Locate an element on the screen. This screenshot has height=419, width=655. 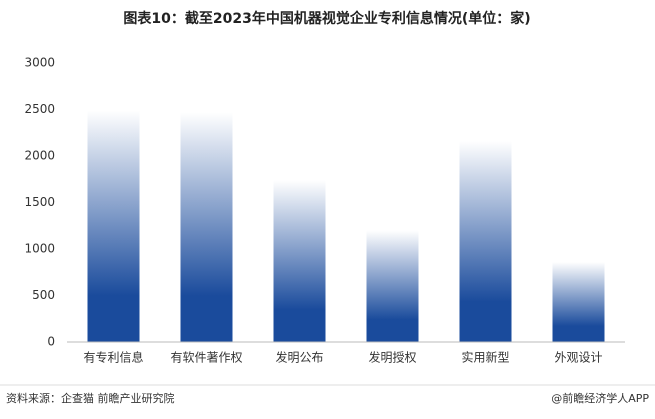
x-tick-label: 实用新型 is located at coordinates (485, 357).